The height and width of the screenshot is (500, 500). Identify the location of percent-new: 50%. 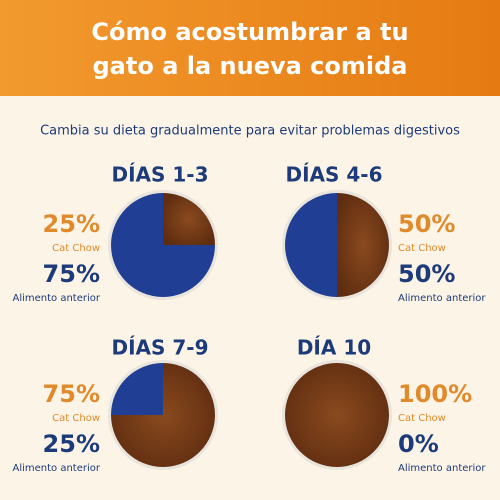
(426, 224).